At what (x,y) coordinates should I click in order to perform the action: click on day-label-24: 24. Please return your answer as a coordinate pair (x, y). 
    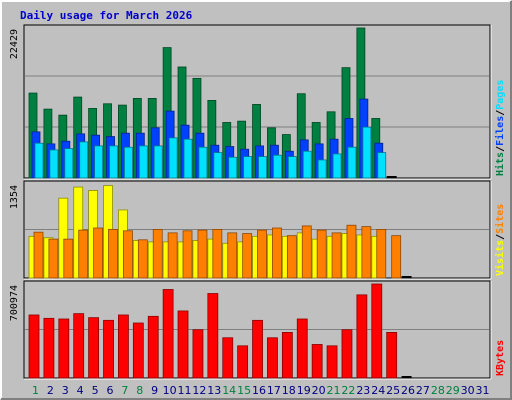
    Looking at the image, I should click on (378, 390).